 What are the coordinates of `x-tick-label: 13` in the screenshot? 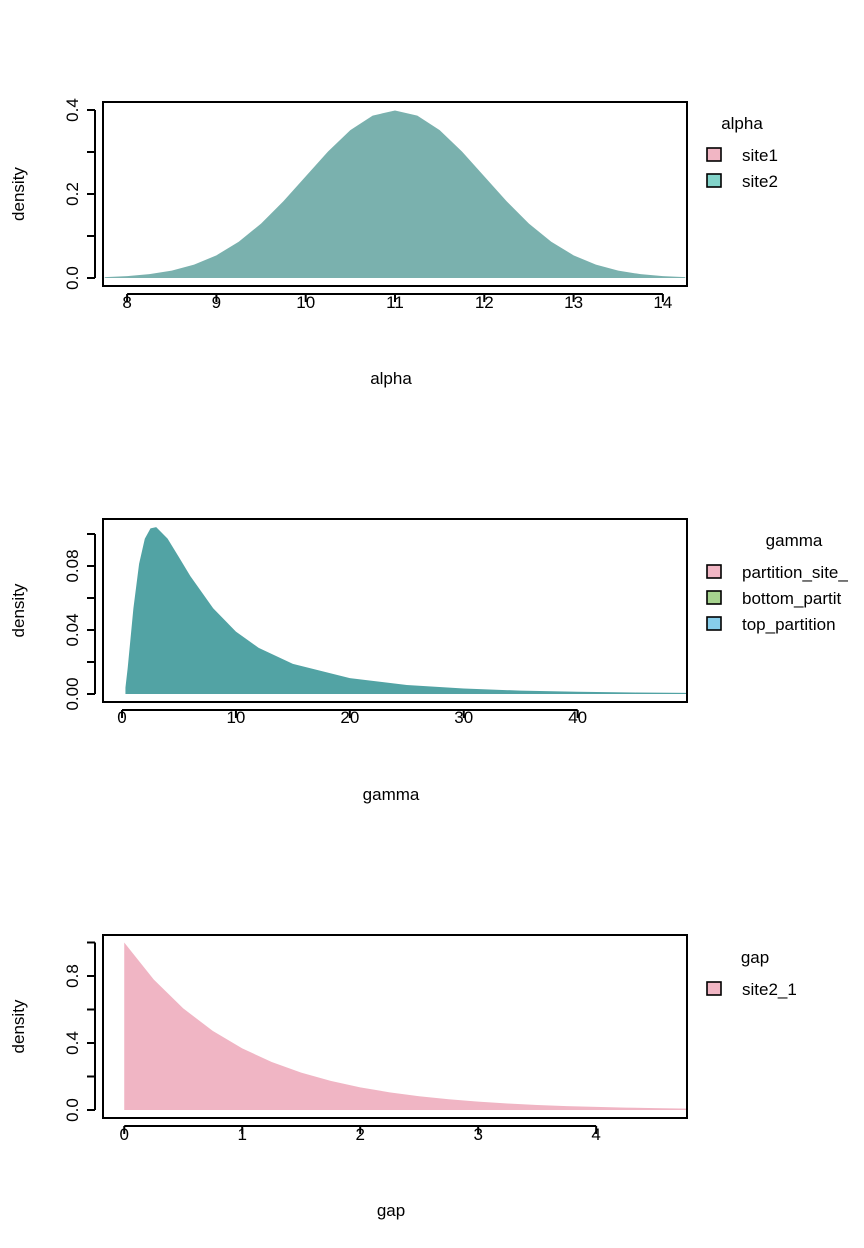 It's located at (573, 302).